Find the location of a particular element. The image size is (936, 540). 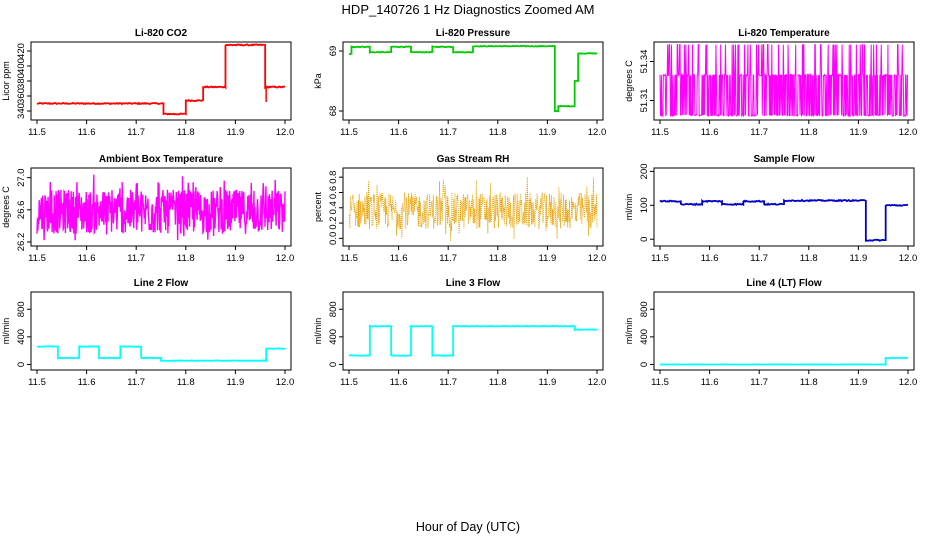

panel-title: Li-820 CO2 is located at coordinates (161, 33).